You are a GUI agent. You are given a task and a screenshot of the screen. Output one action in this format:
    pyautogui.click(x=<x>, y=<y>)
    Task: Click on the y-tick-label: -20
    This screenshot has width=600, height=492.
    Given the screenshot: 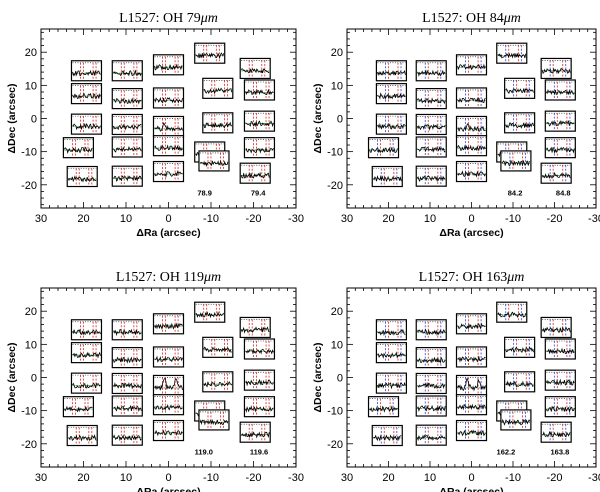 What is the action you would take?
    pyautogui.click(x=335, y=186)
    